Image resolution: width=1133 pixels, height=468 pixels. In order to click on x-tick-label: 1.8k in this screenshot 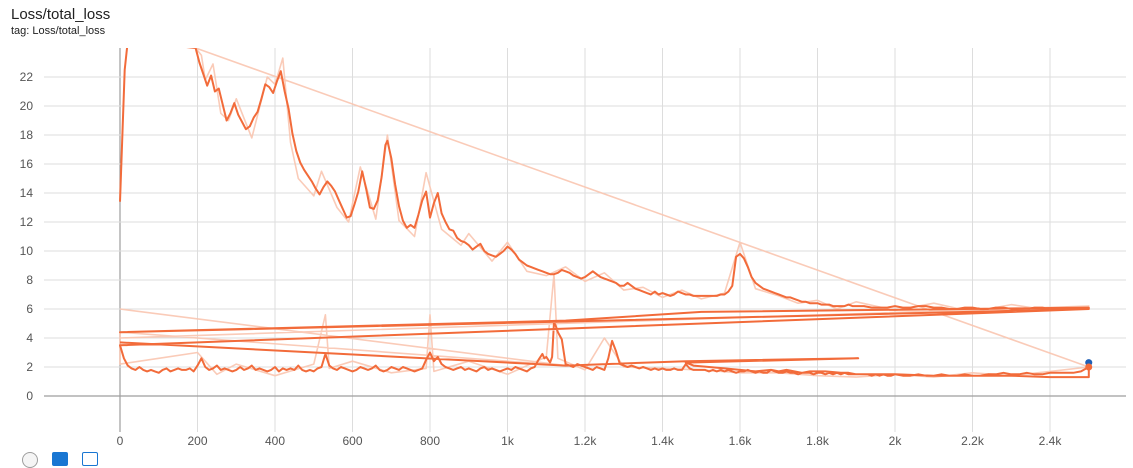, I will do `click(818, 441)`.